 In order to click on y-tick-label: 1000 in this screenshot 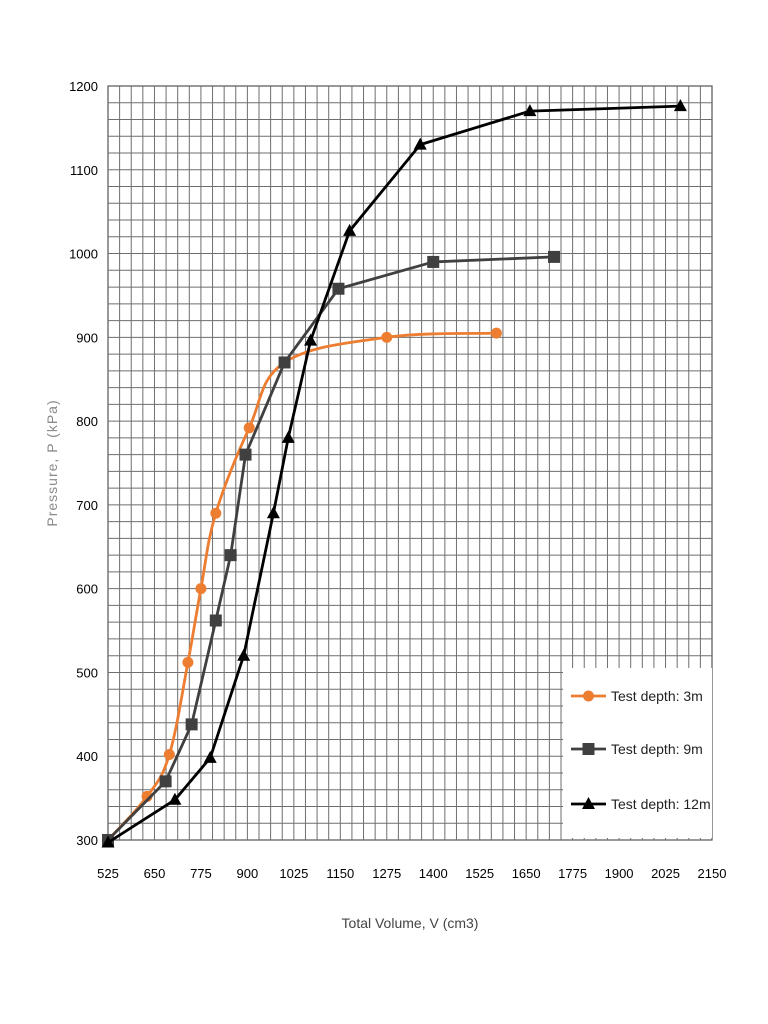, I will do `click(83, 254)`.